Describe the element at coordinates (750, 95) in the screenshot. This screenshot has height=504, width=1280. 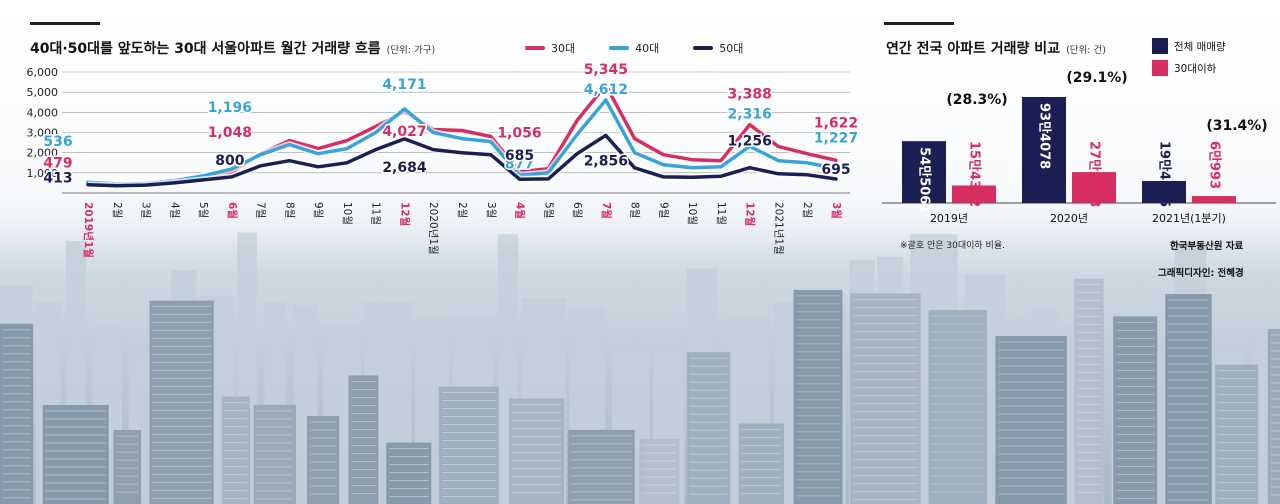
I see `data-label-30대: 3,388` at that location.